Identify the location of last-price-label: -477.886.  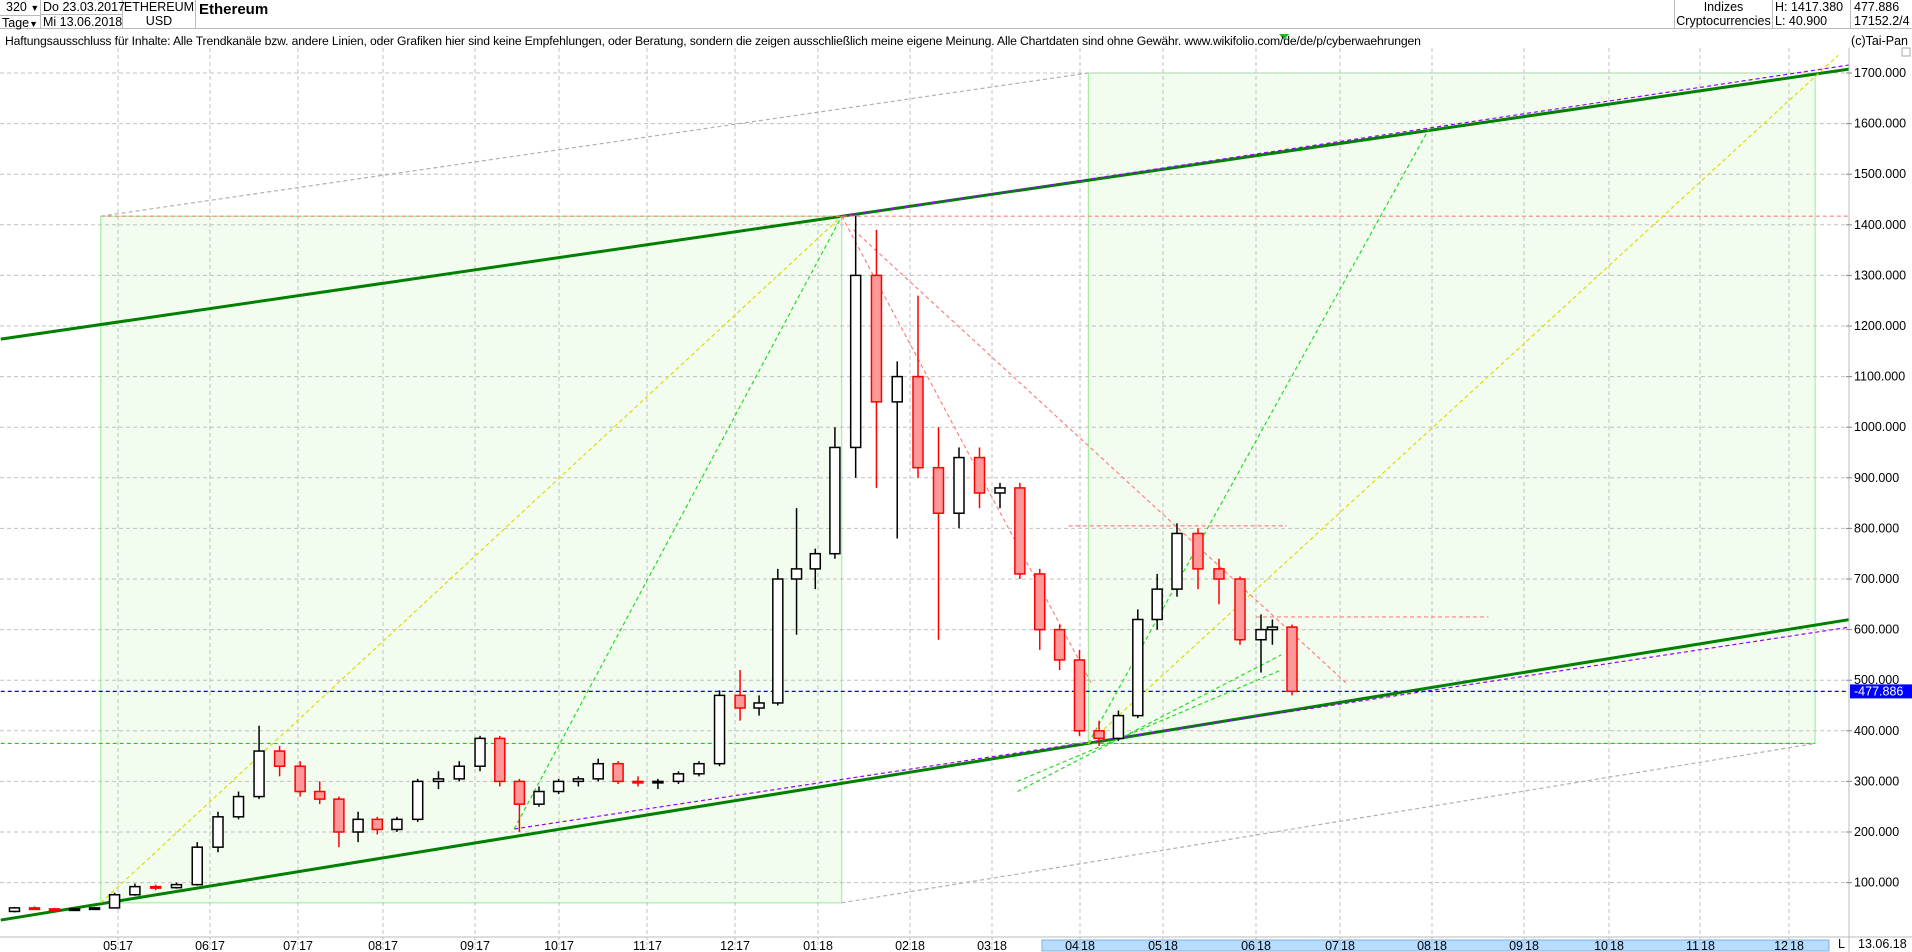
(1878, 691).